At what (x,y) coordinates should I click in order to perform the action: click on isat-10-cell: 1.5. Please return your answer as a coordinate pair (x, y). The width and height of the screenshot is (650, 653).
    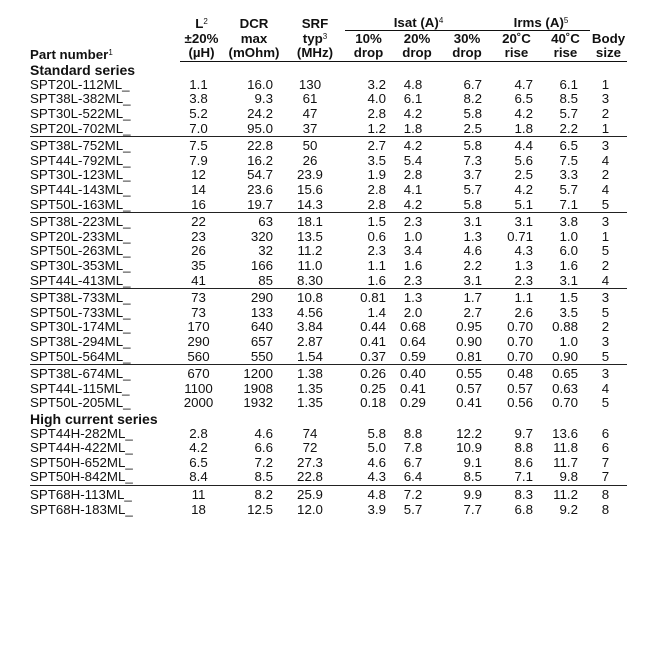
    Looking at the image, I should click on (368, 221).